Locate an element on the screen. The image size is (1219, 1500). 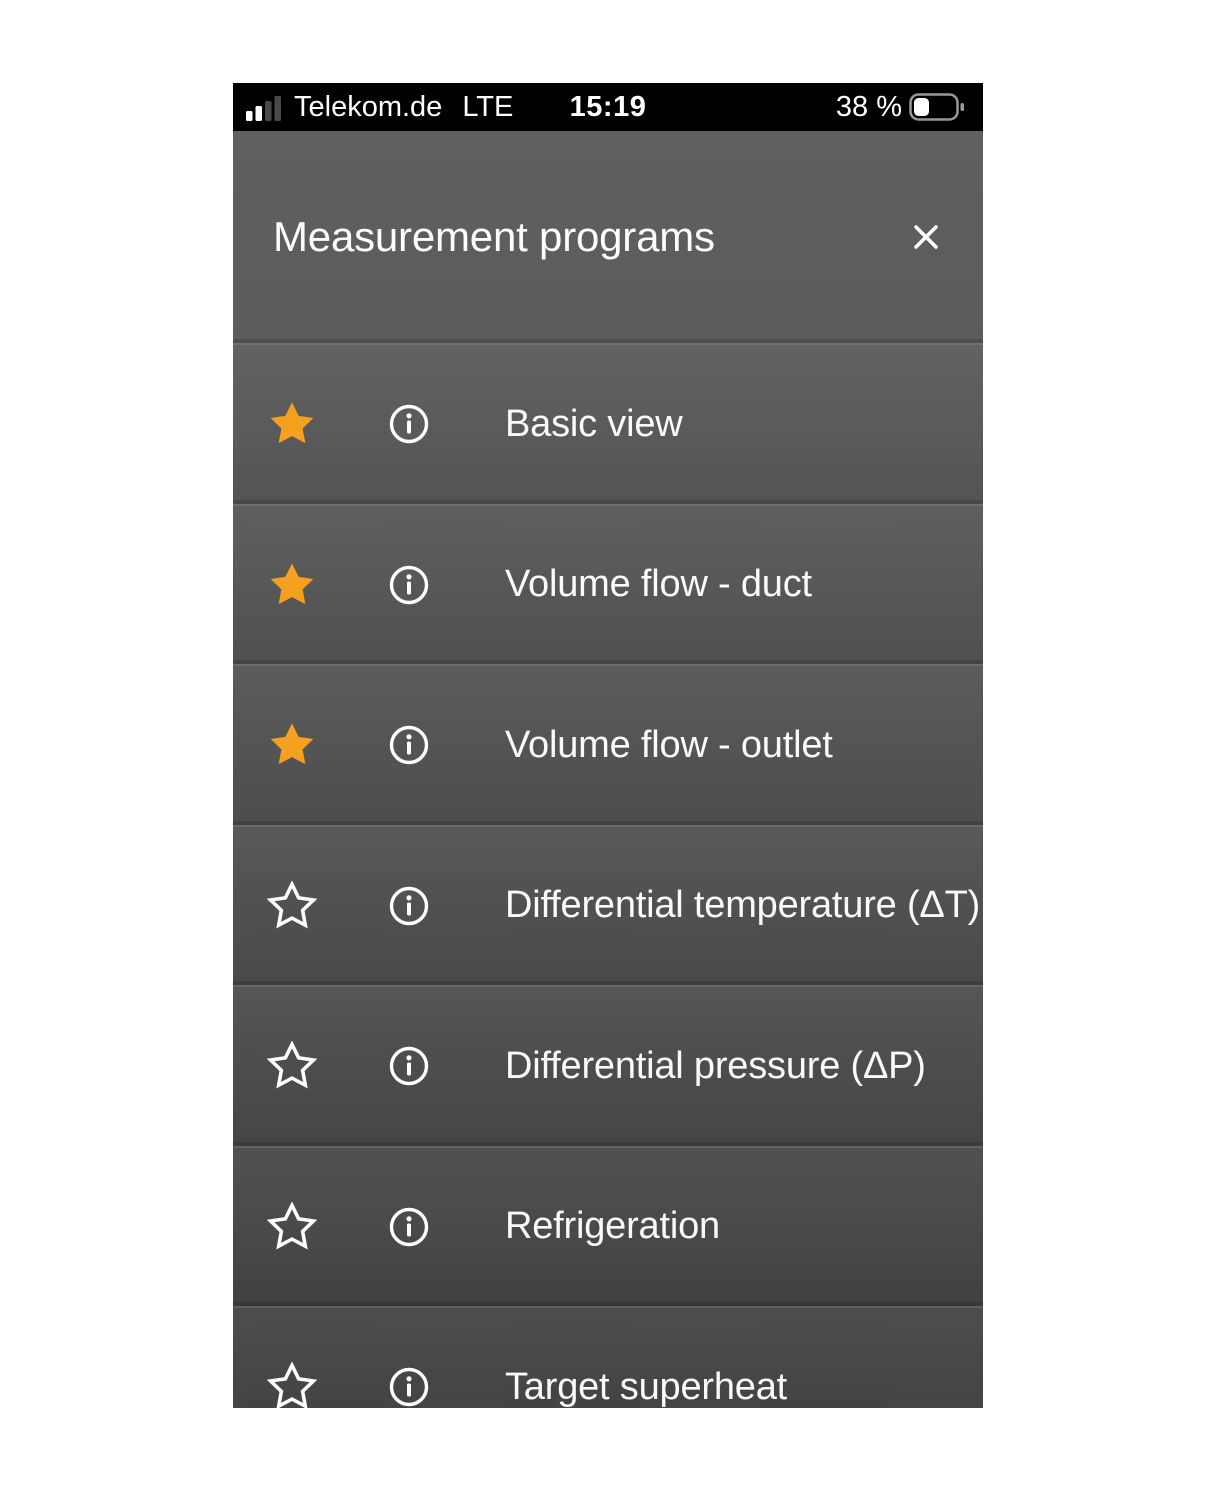
battery-icon is located at coordinates (936, 107).